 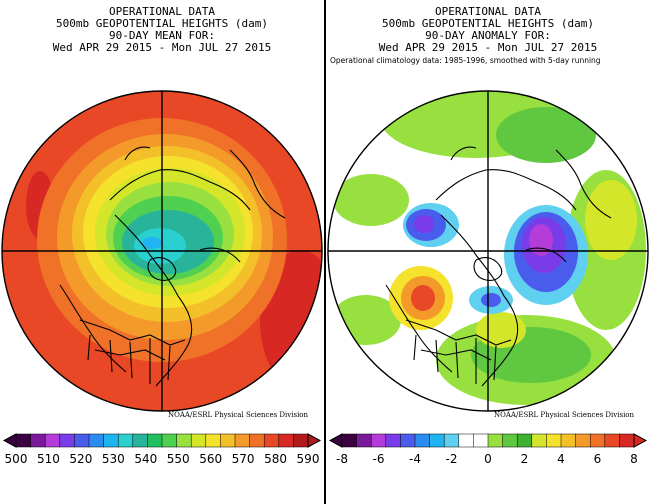 I want to click on mean-colorbar-tick-label: 560, so click(x=211, y=459).